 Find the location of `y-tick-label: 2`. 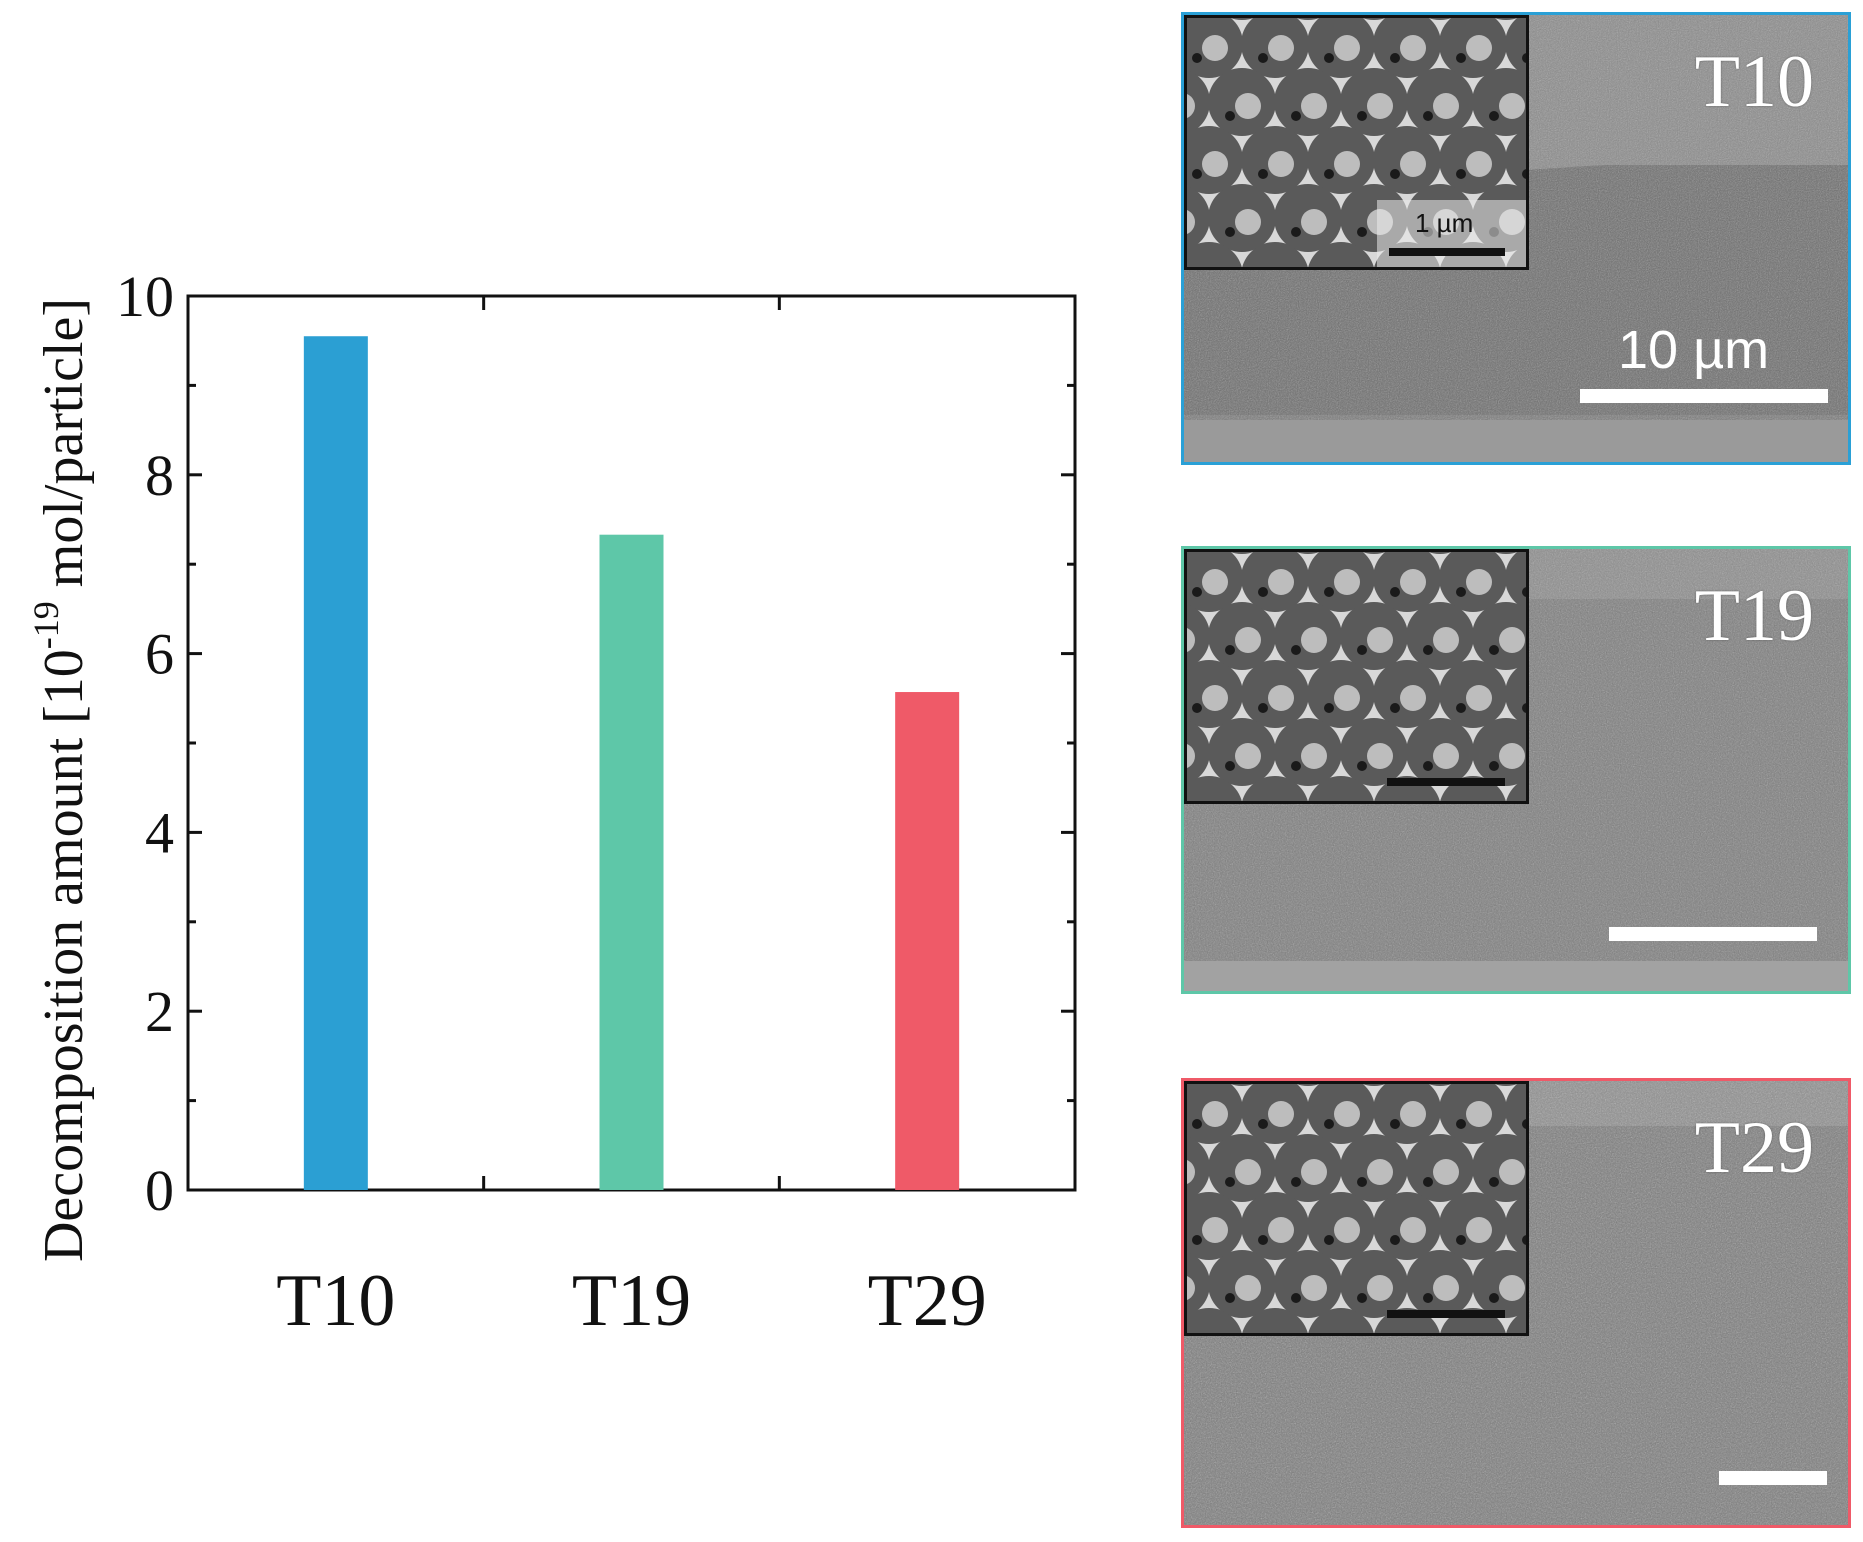

y-tick-label: 2 is located at coordinates (159, 1011).